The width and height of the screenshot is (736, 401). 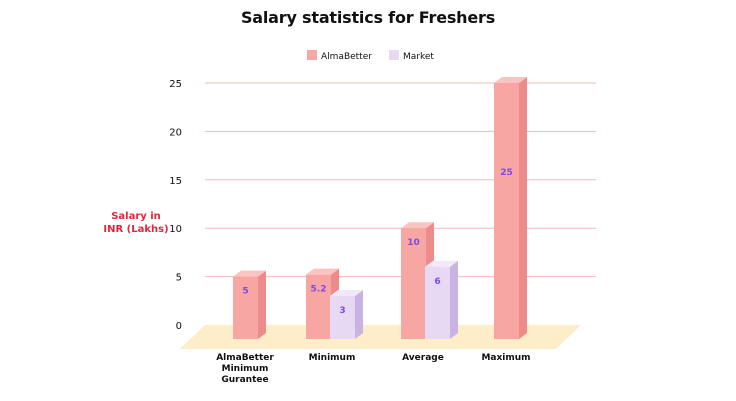 What do you see at coordinates (179, 278) in the screenshot?
I see `y-tick-label: 5` at bounding box center [179, 278].